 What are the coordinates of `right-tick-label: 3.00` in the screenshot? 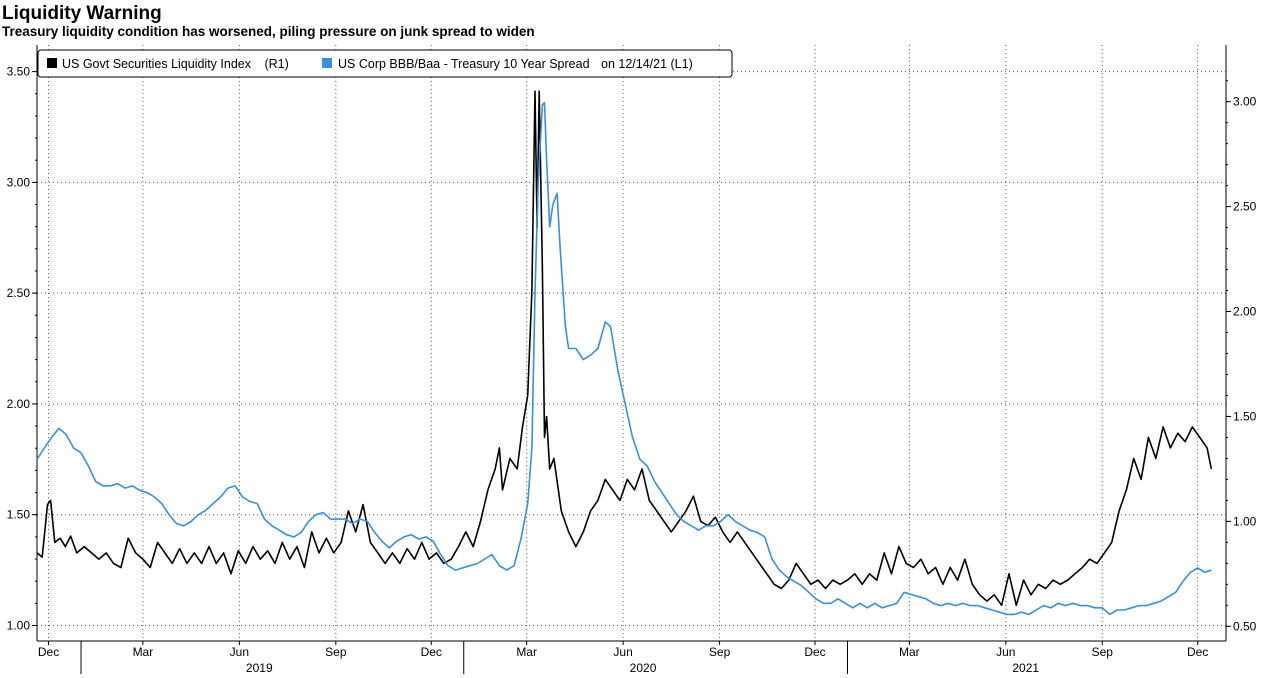 It's located at (1245, 102).